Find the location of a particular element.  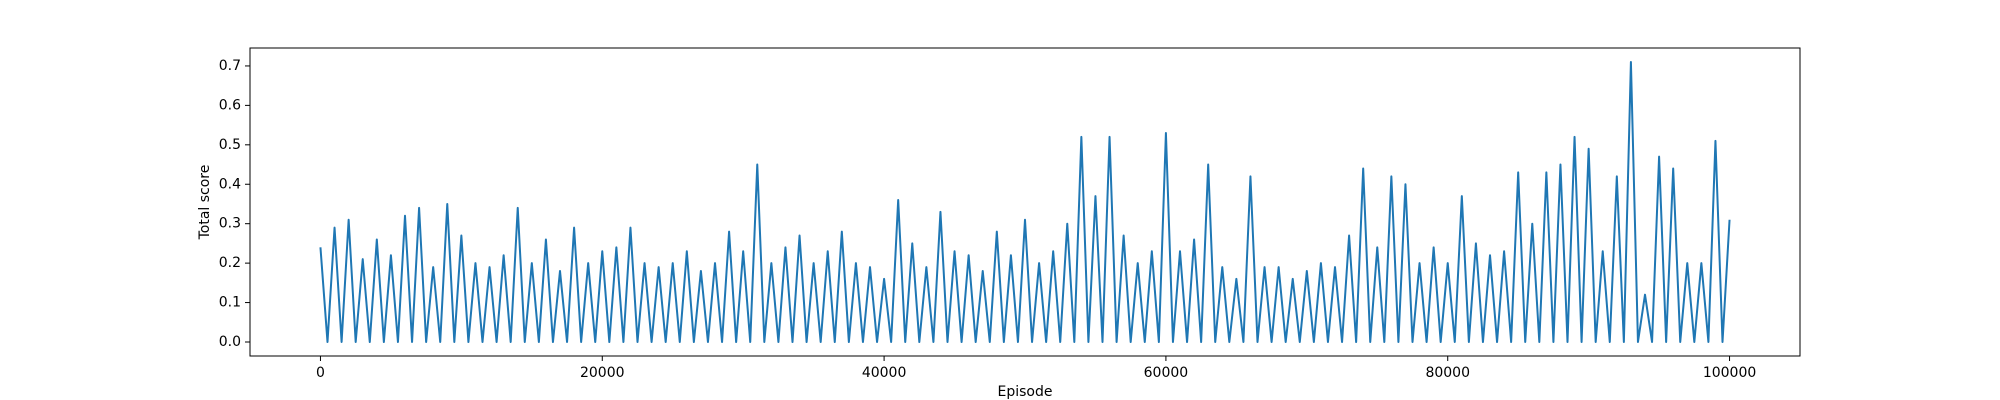

y-tick-label: 0.1 is located at coordinates (230, 303).